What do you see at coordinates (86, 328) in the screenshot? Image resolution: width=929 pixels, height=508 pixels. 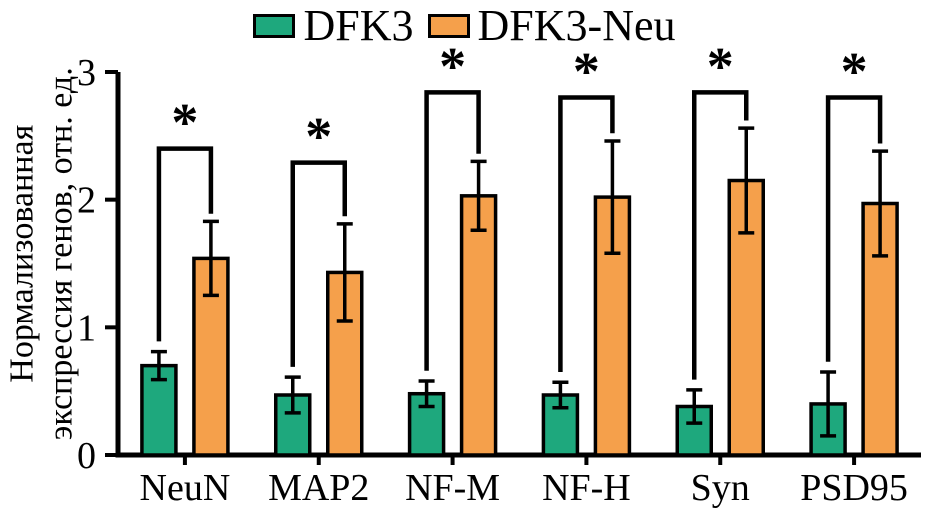 I see `y-tick-label: 1` at bounding box center [86, 328].